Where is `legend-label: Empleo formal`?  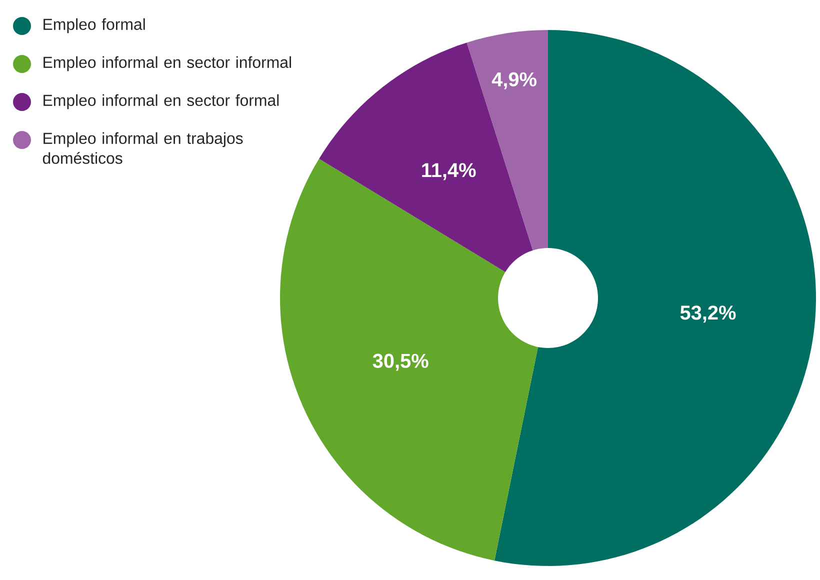
legend-label: Empleo formal is located at coordinates (94, 26).